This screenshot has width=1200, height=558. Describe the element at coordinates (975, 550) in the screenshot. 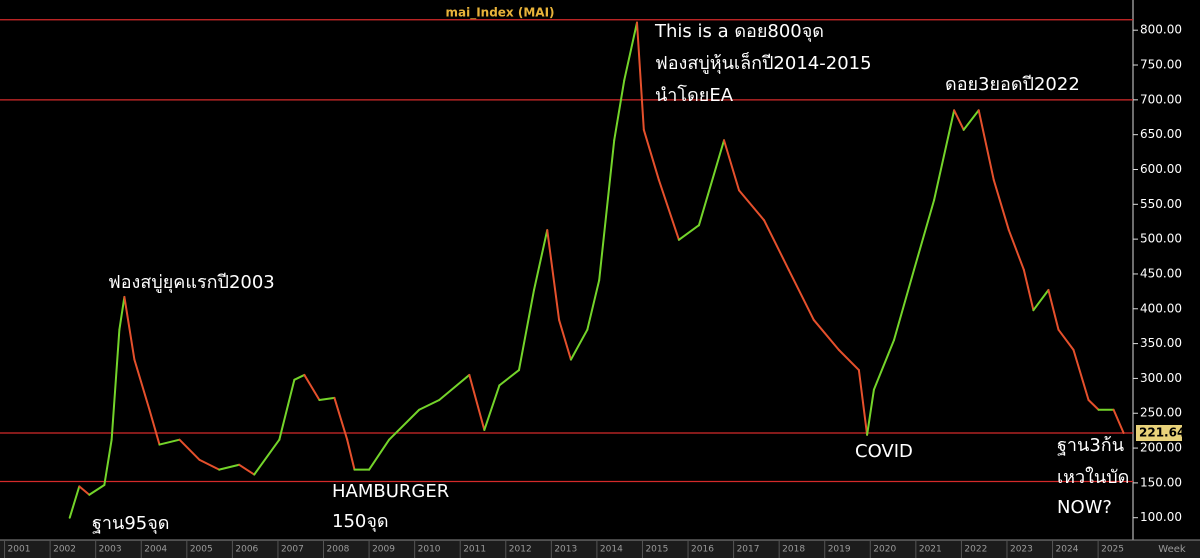

I see `x-tick-label: 2022` at that location.